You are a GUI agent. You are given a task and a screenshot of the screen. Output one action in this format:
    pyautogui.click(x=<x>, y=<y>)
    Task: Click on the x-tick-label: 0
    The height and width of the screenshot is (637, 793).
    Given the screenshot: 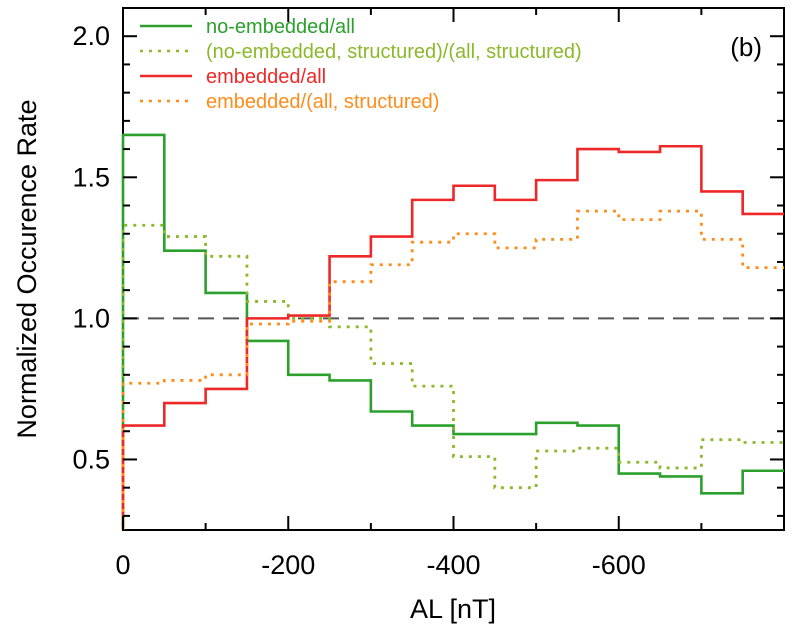 What is the action you would take?
    pyautogui.click(x=122, y=565)
    